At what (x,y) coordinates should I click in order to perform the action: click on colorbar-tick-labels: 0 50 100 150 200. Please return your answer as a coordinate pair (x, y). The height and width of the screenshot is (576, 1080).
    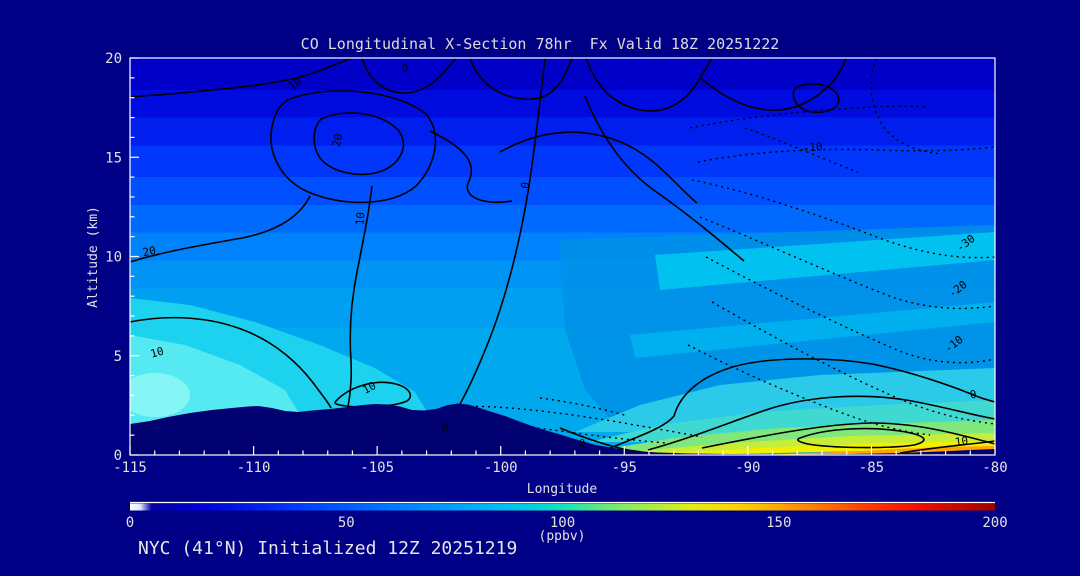
    Looking at the image, I should click on (567, 523).